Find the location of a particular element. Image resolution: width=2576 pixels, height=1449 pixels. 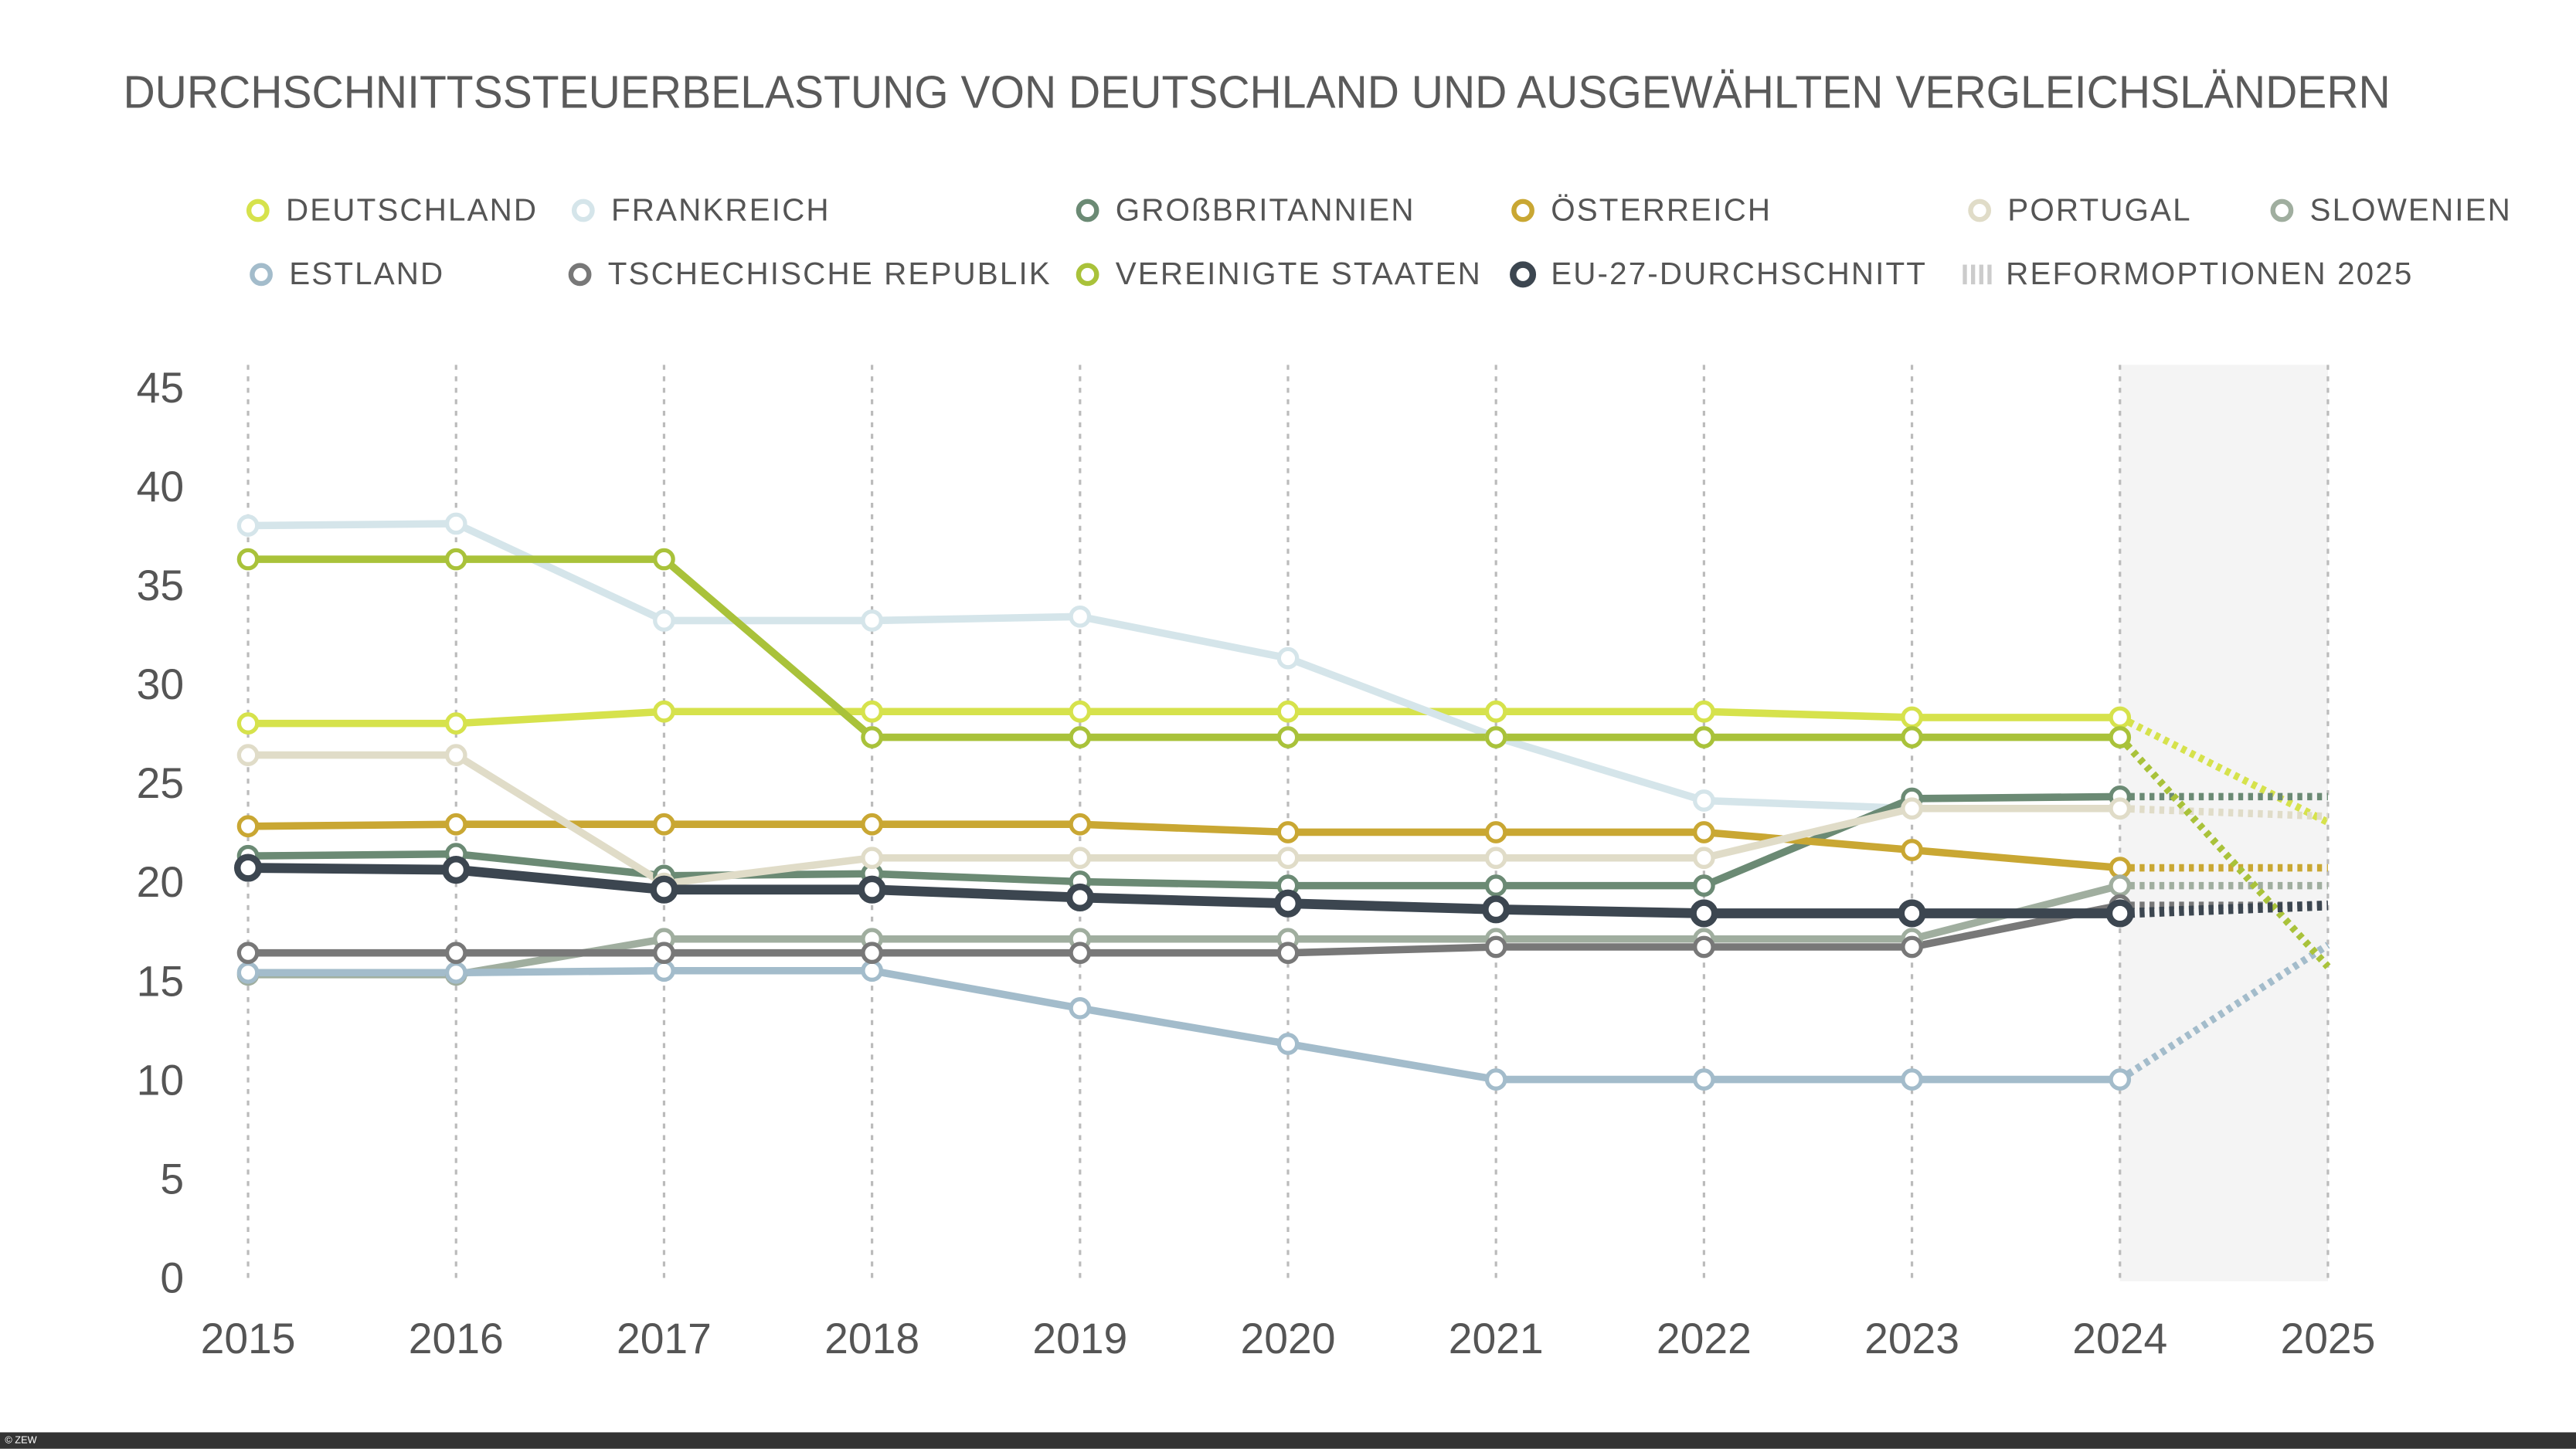

legend-label: GROßBRITANNIEN is located at coordinates (1265, 209).